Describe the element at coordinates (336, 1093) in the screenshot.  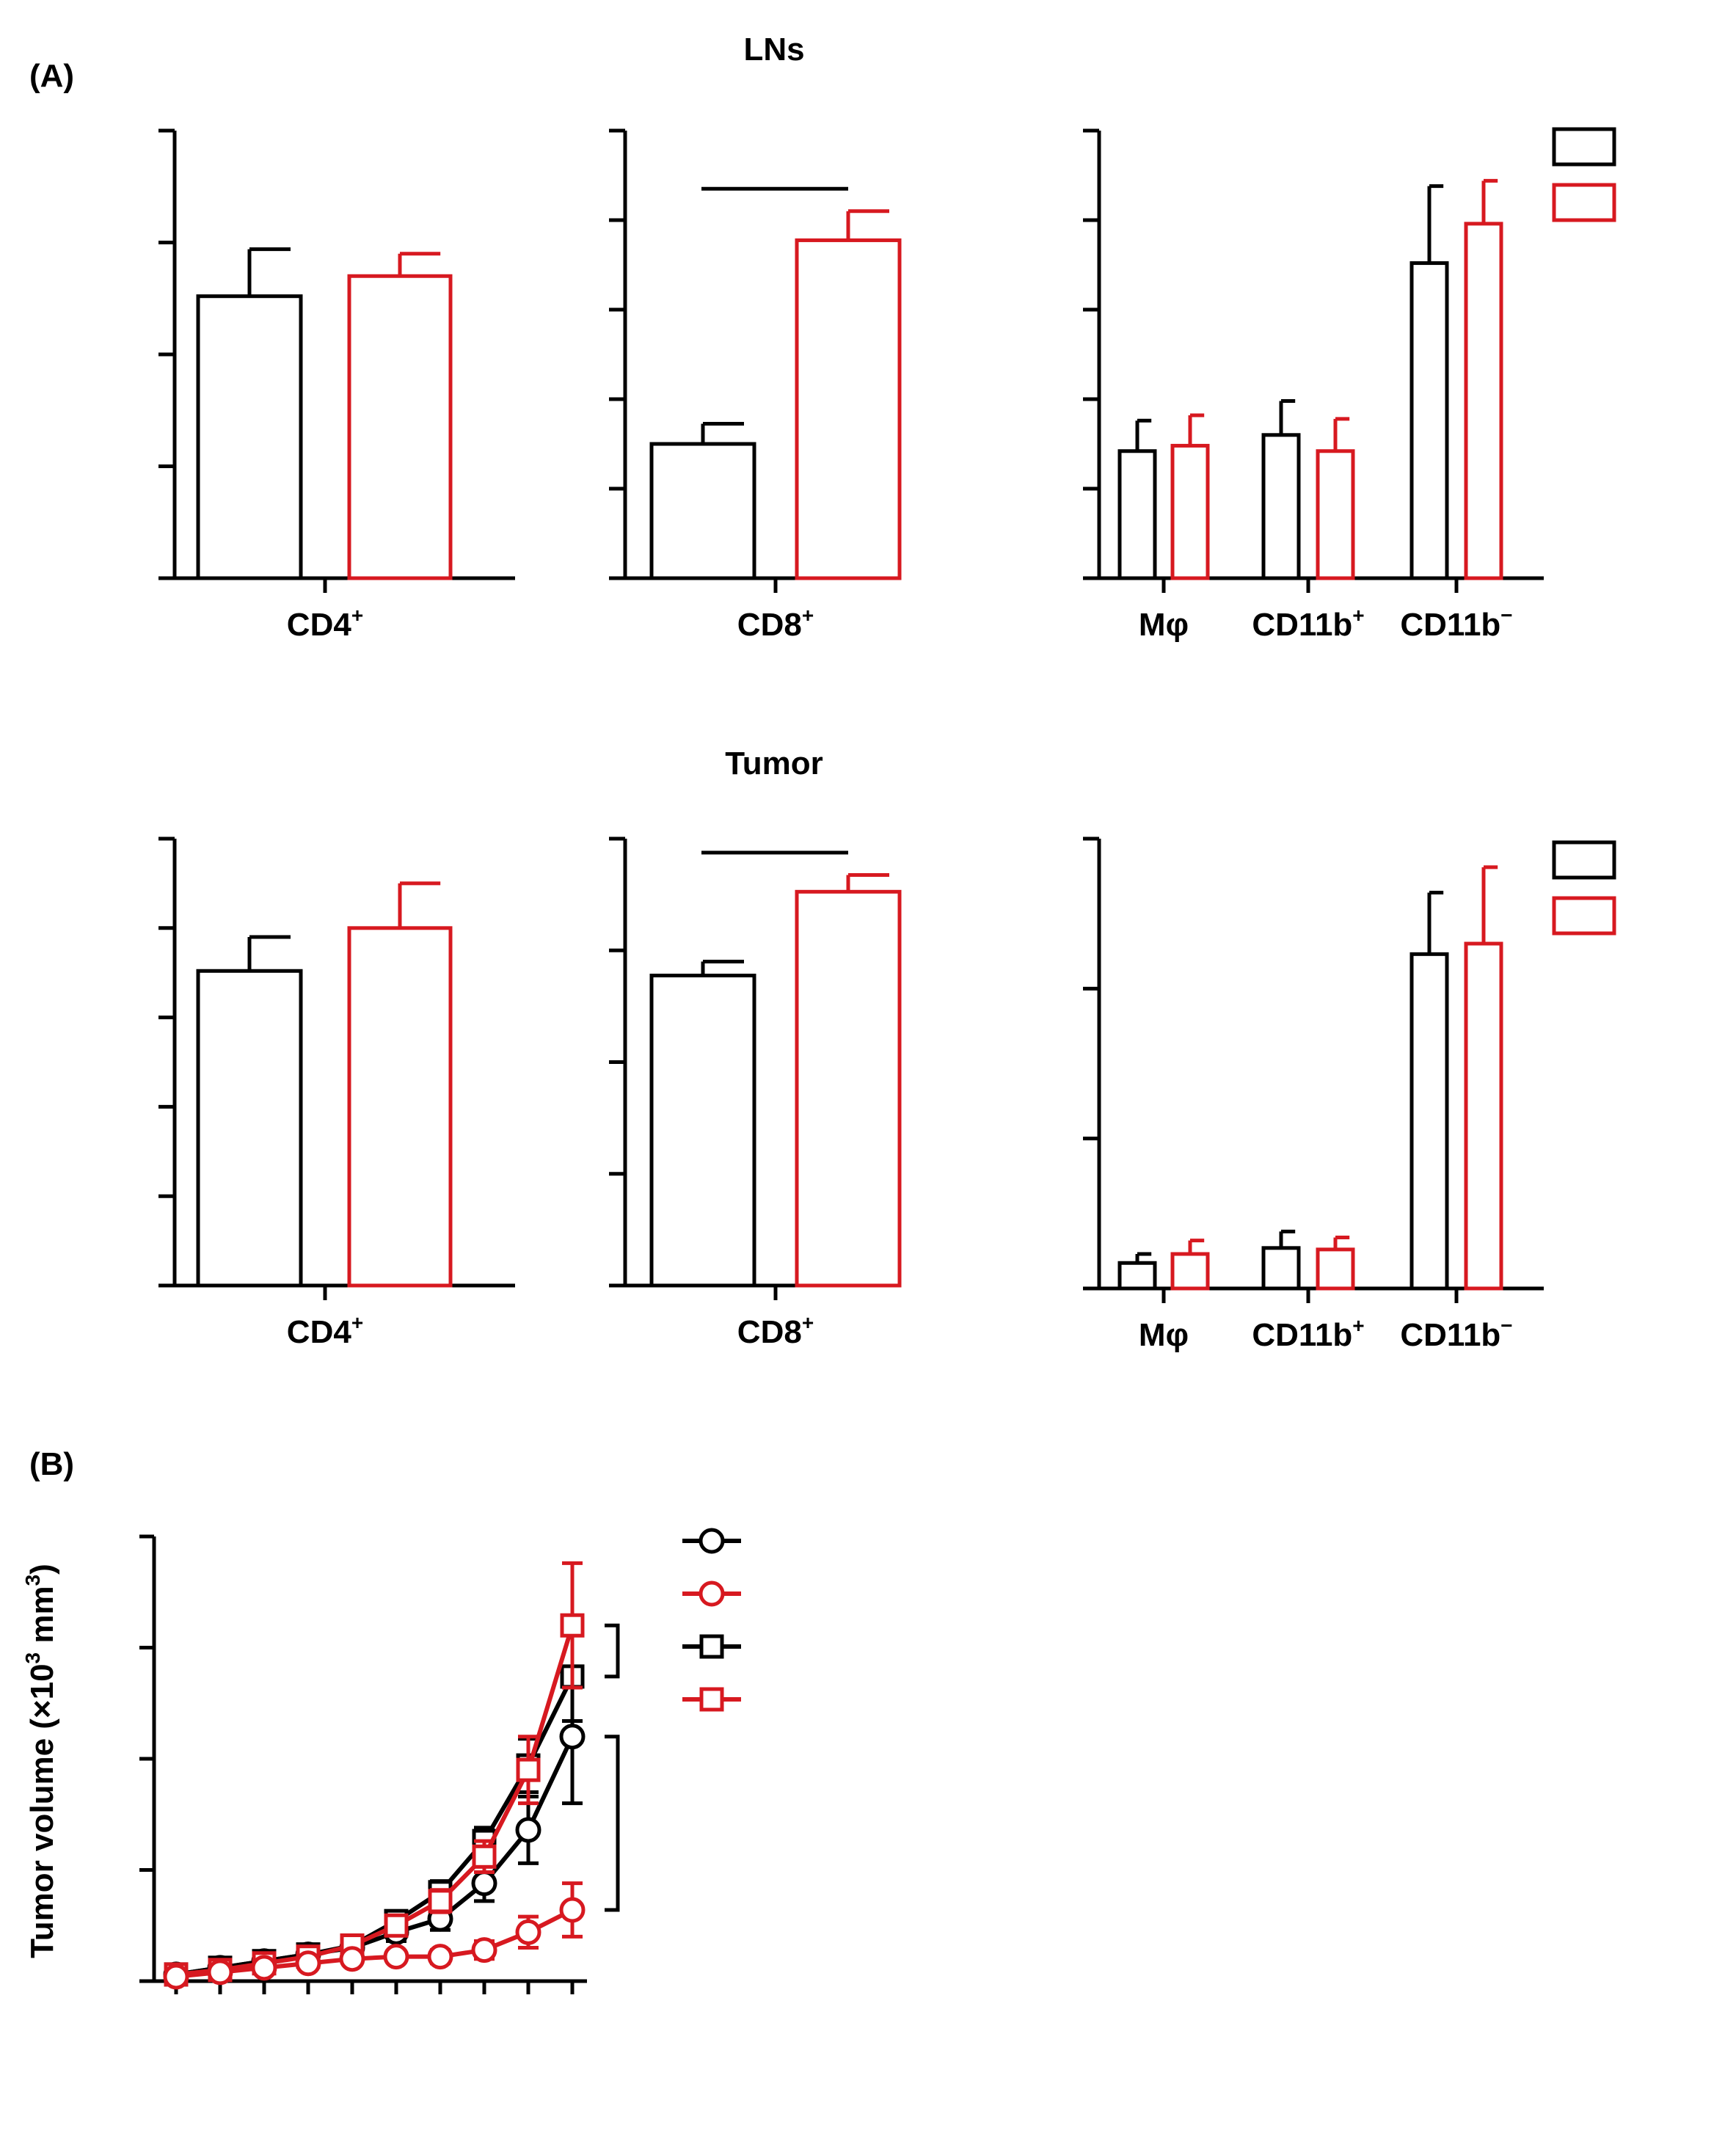
I see `chart-tumor-cd4: CD4+` at that location.